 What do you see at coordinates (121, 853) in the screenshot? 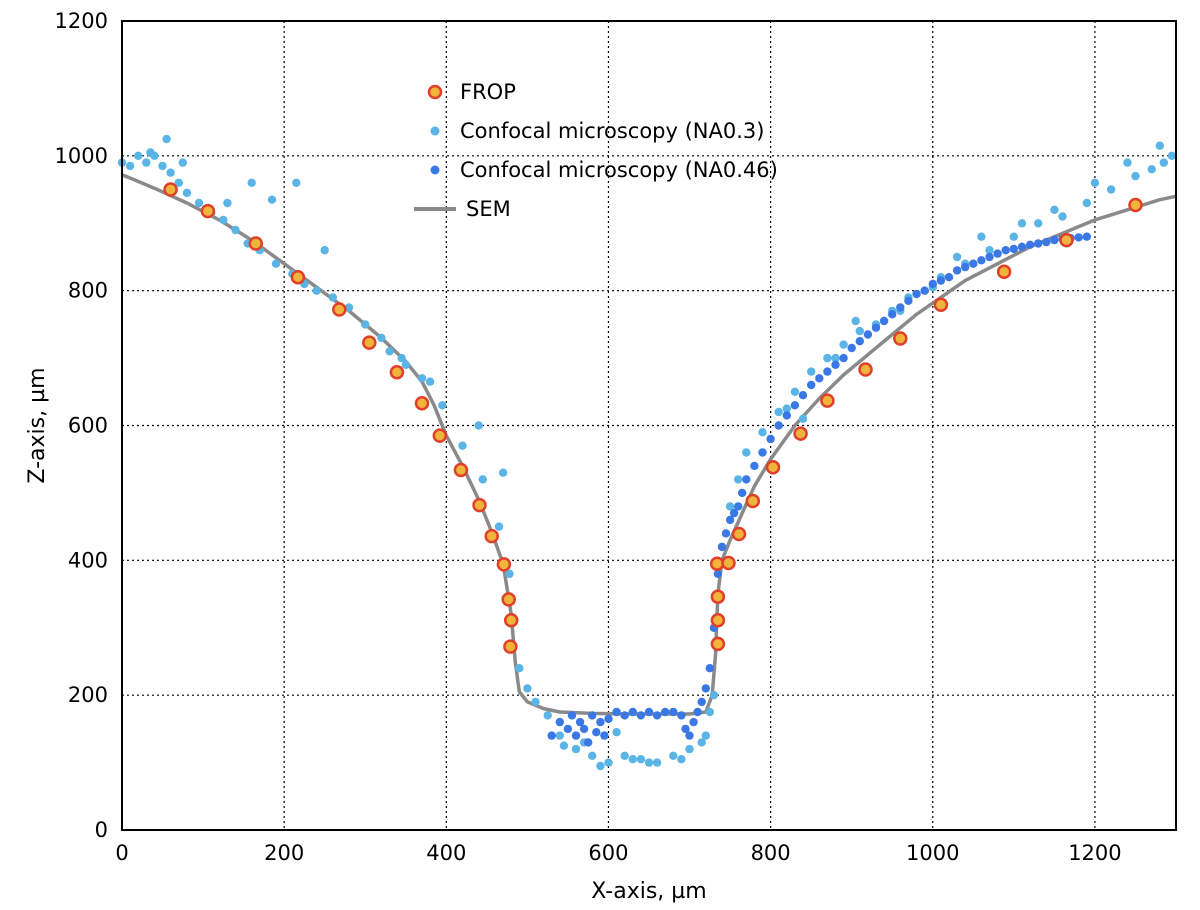
I see `x-tick-label: 0` at bounding box center [121, 853].